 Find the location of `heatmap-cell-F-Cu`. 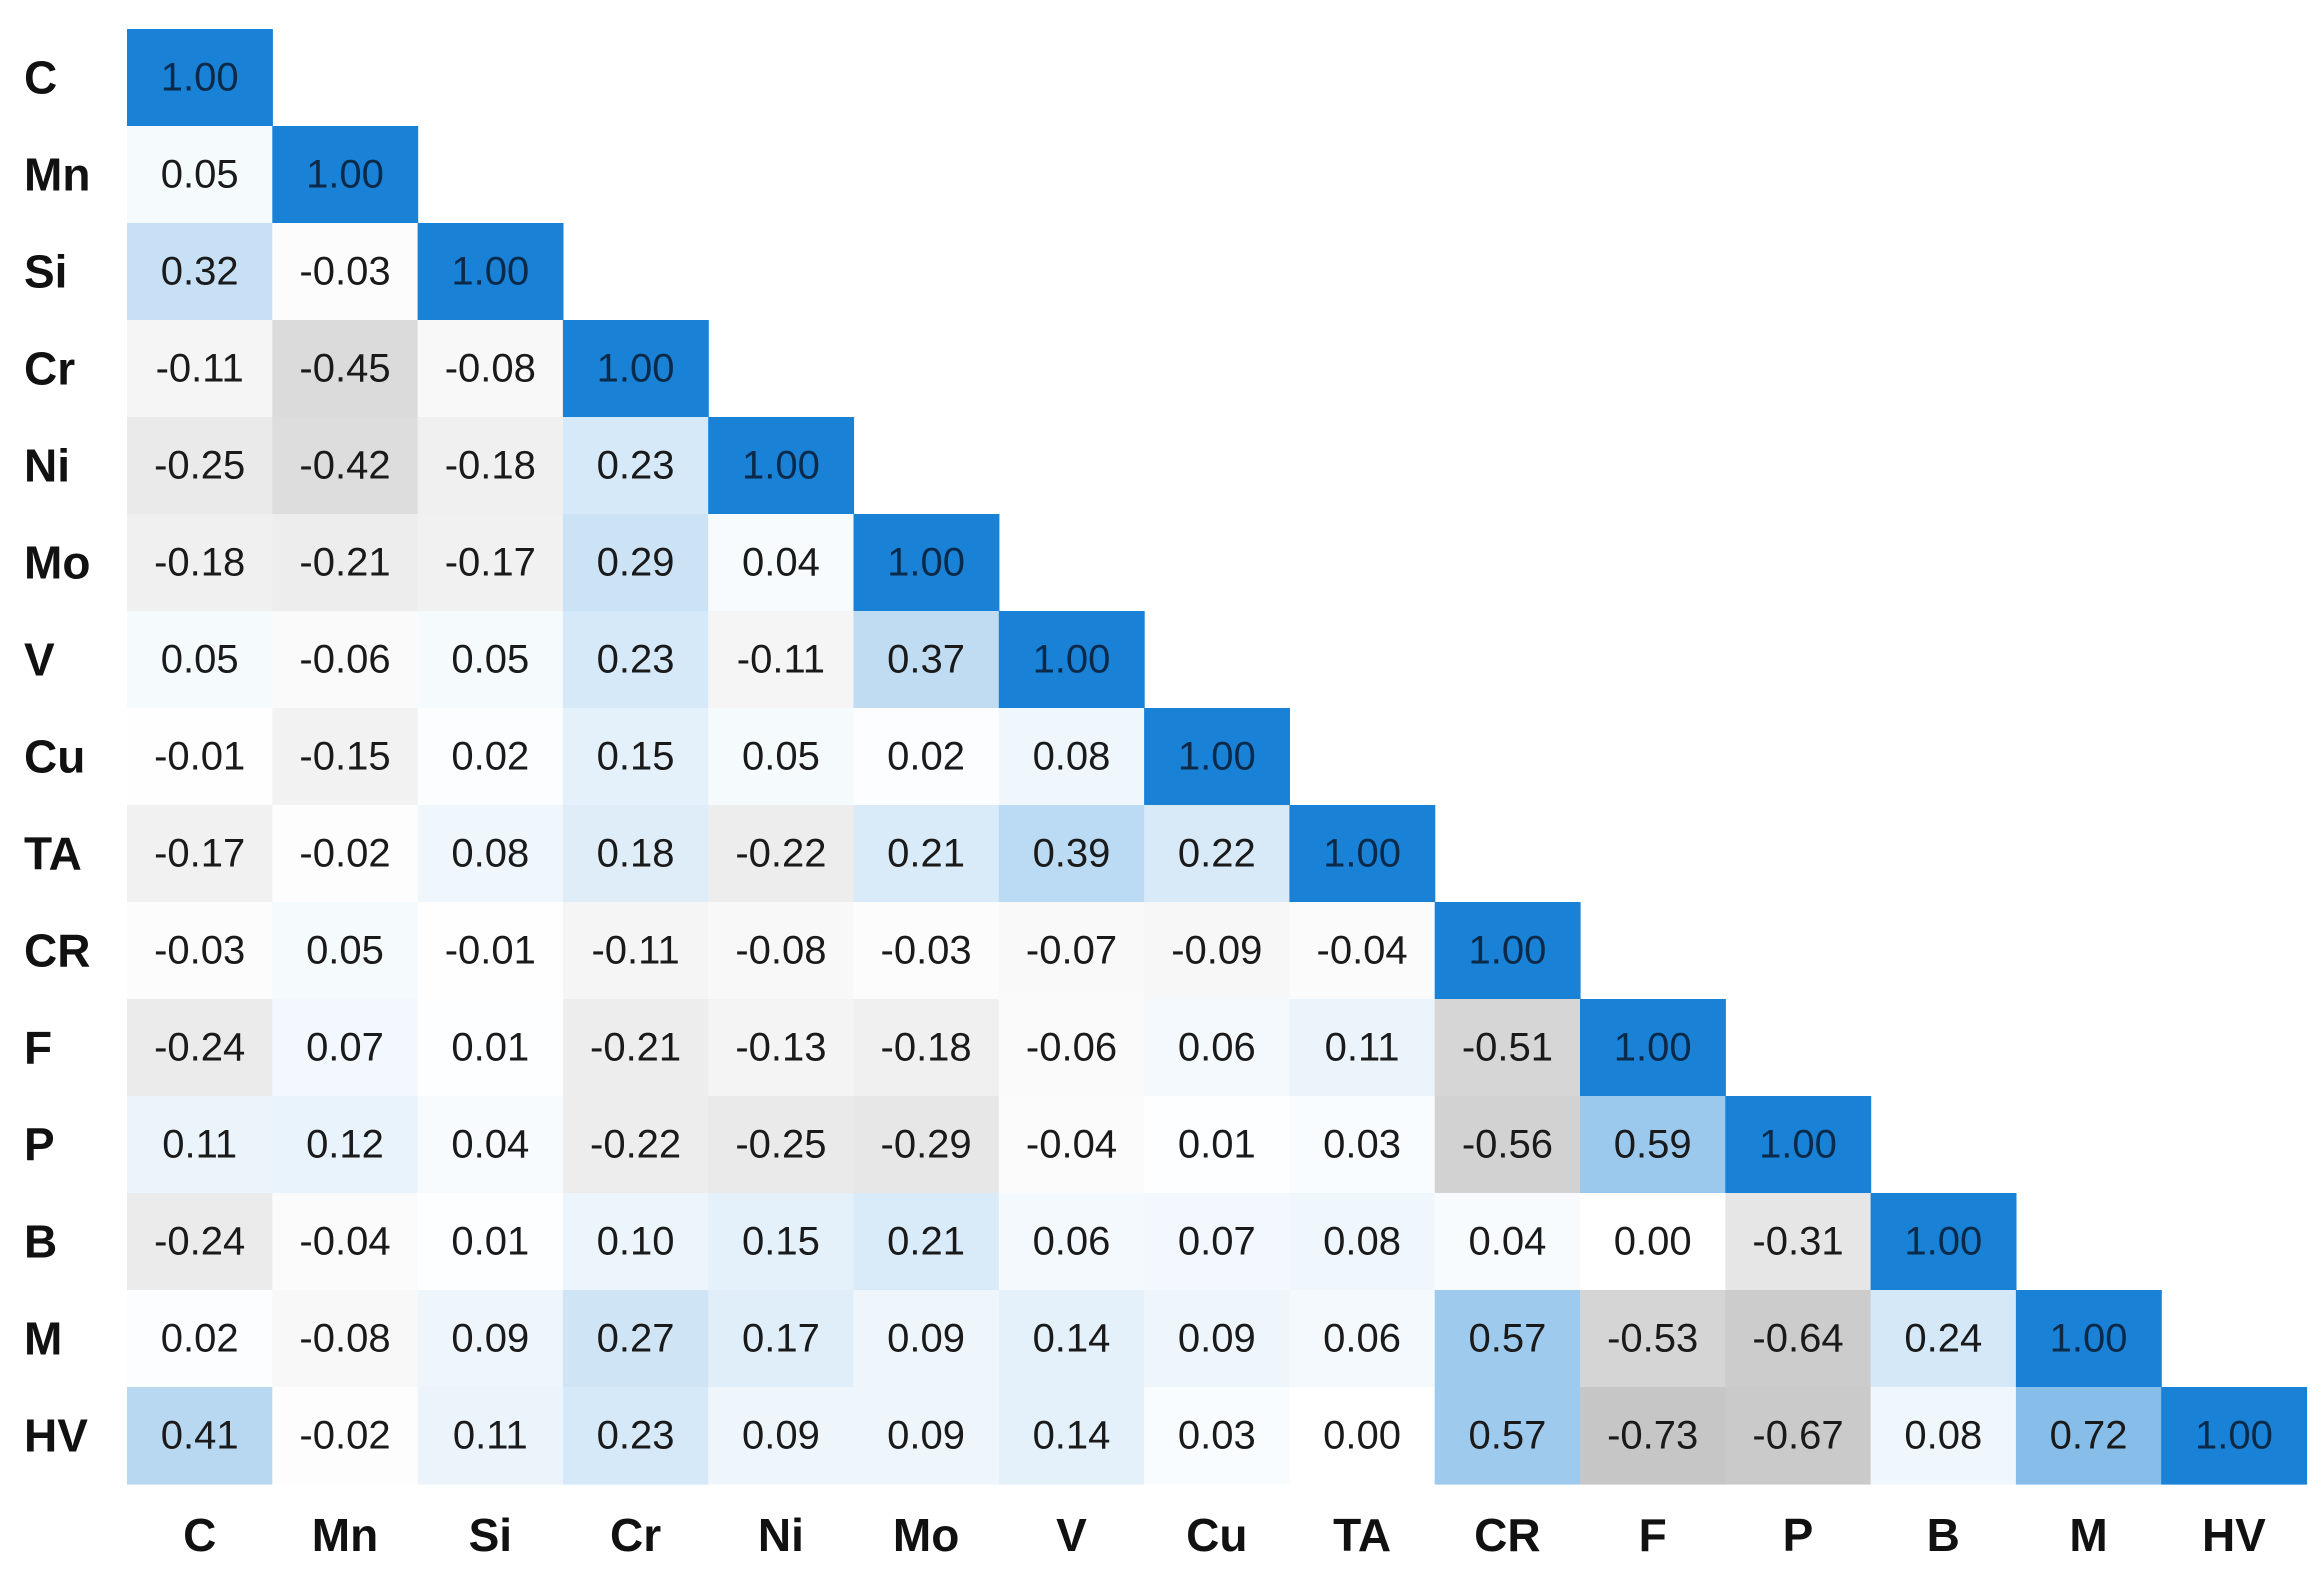

heatmap-cell-F-Cu is located at coordinates (1217, 1048).